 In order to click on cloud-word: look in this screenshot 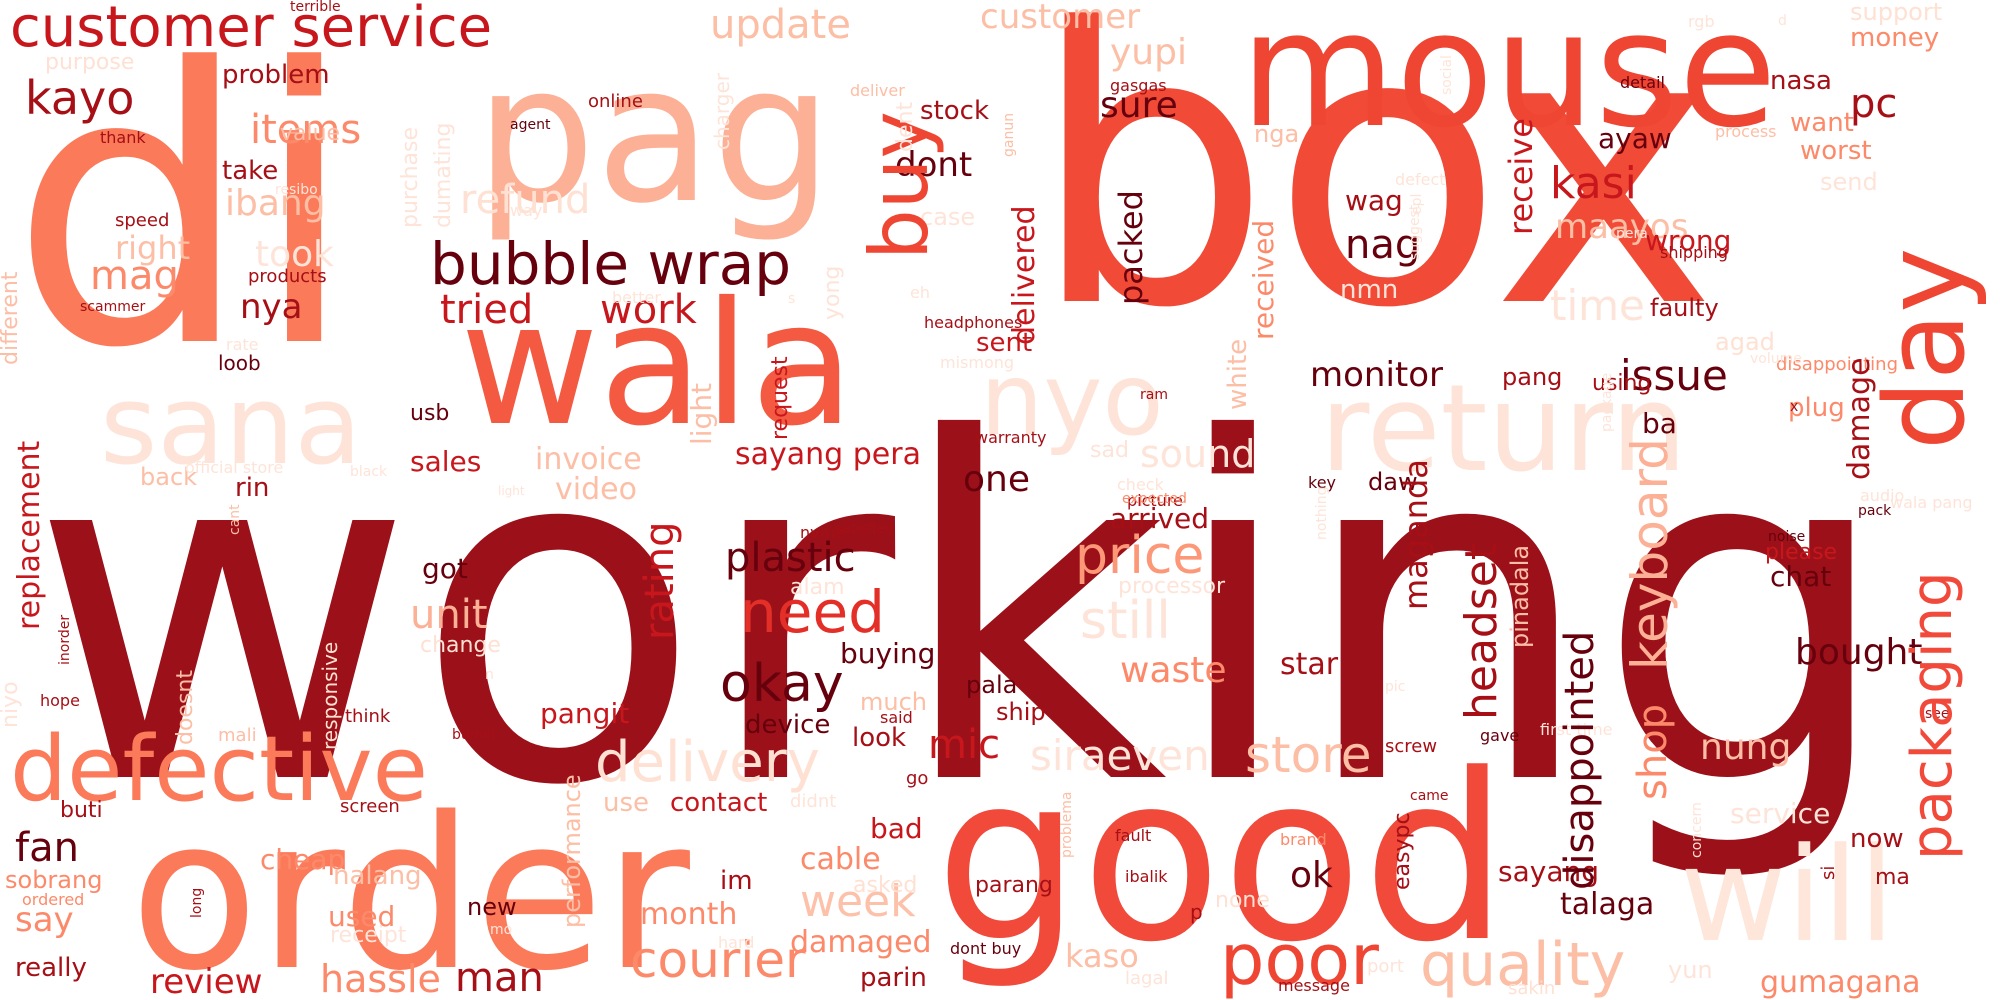, I will do `click(879, 738)`.